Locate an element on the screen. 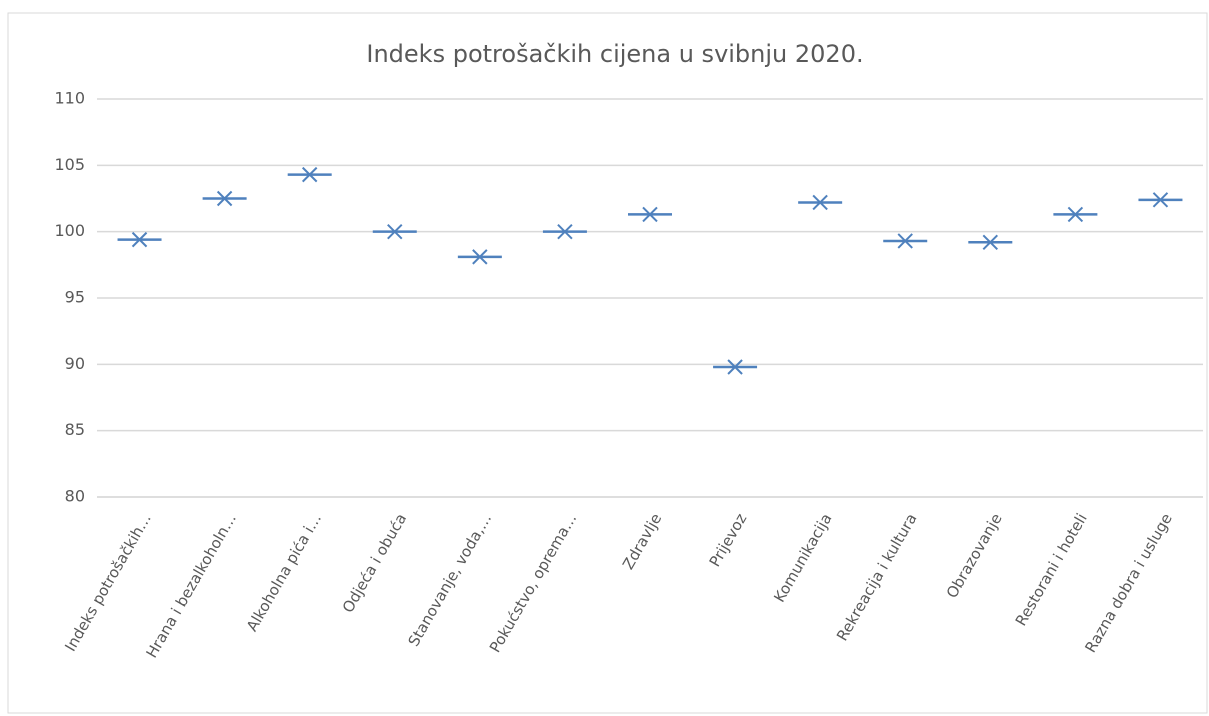 The image size is (1209, 716). y-tick-label: 110 is located at coordinates (69, 98).